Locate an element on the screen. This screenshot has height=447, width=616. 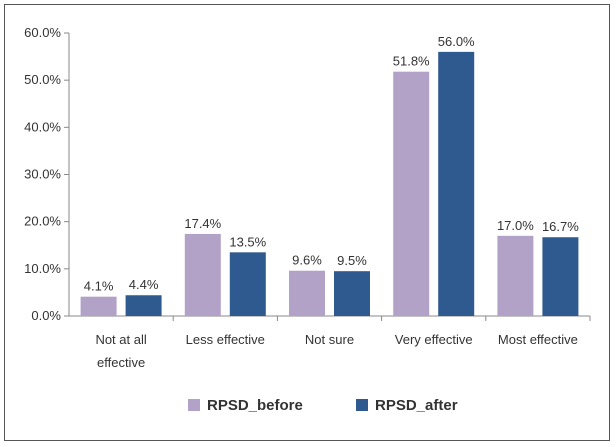
data-label: 13.5% is located at coordinates (247, 241).